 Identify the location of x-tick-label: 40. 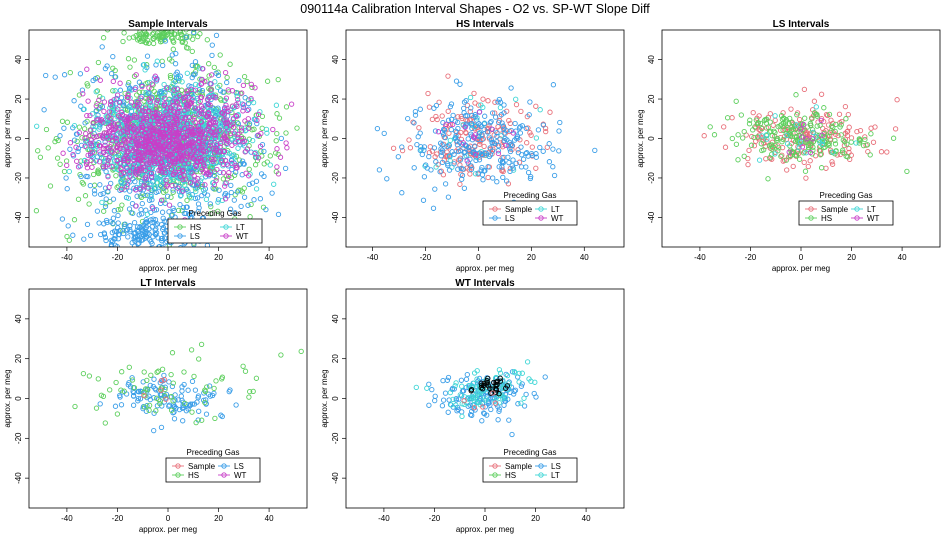
(584, 257).